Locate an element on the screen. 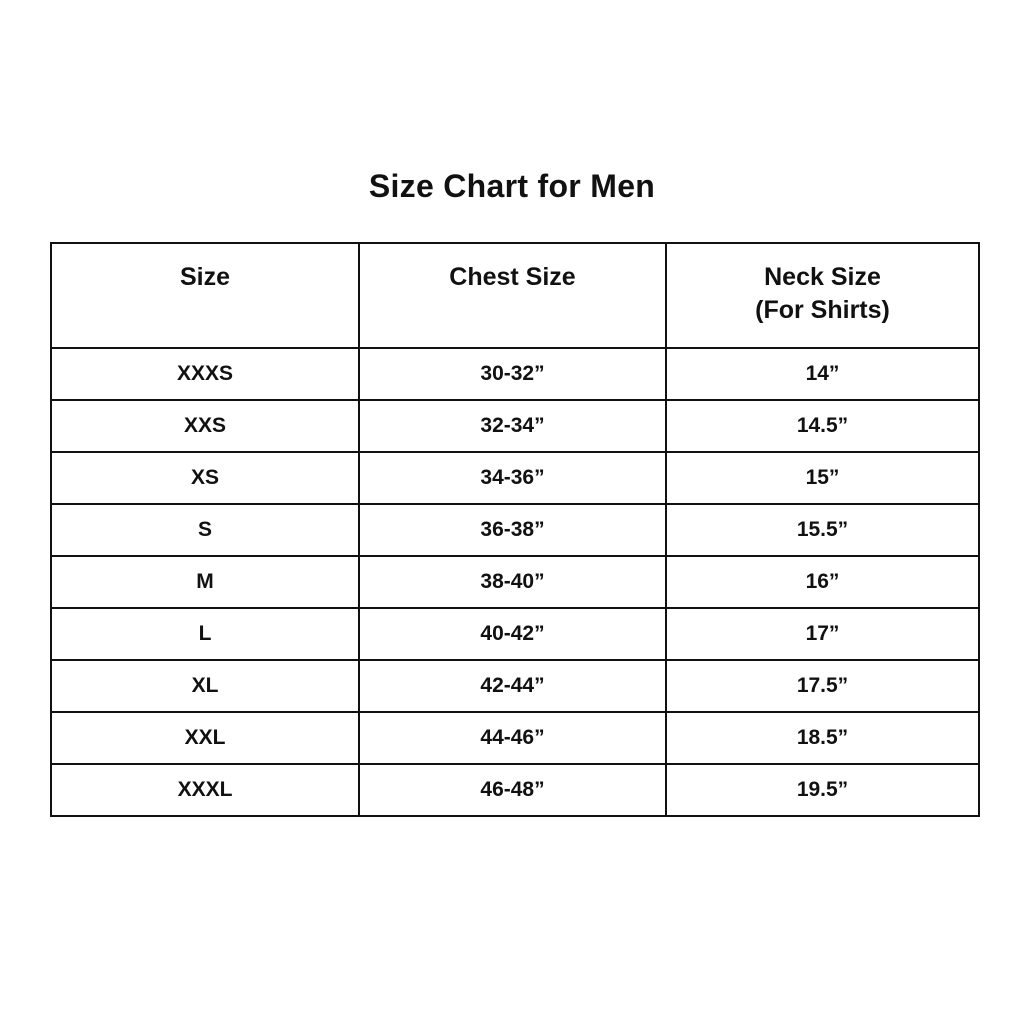 The height and width of the screenshot is (1024, 1024). size-cell: XXL is located at coordinates (205, 738).